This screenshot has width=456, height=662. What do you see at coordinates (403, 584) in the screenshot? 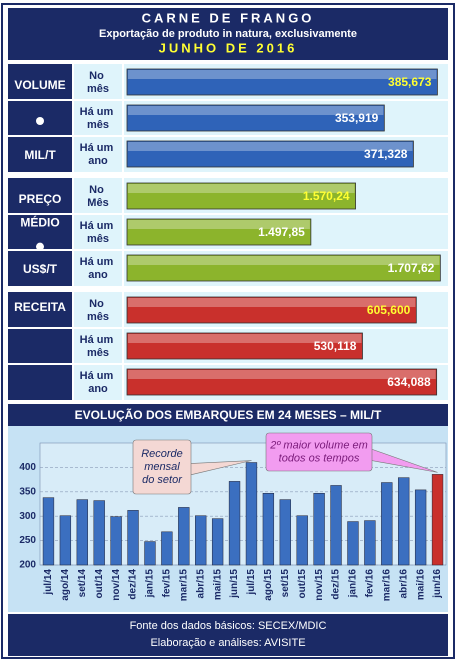
I see `x-tick-label: abr/16` at bounding box center [403, 584].